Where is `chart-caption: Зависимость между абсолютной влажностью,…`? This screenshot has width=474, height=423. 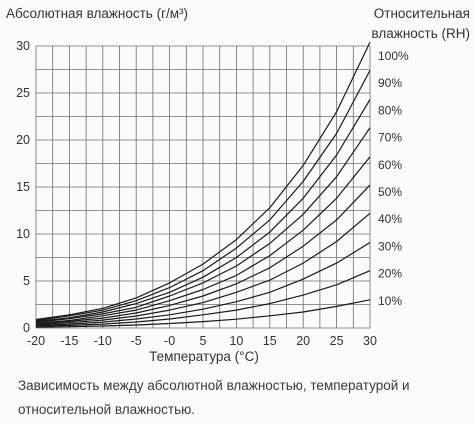
chart-caption: Зависимость между абсолютной влажностью,… is located at coordinates (214, 397).